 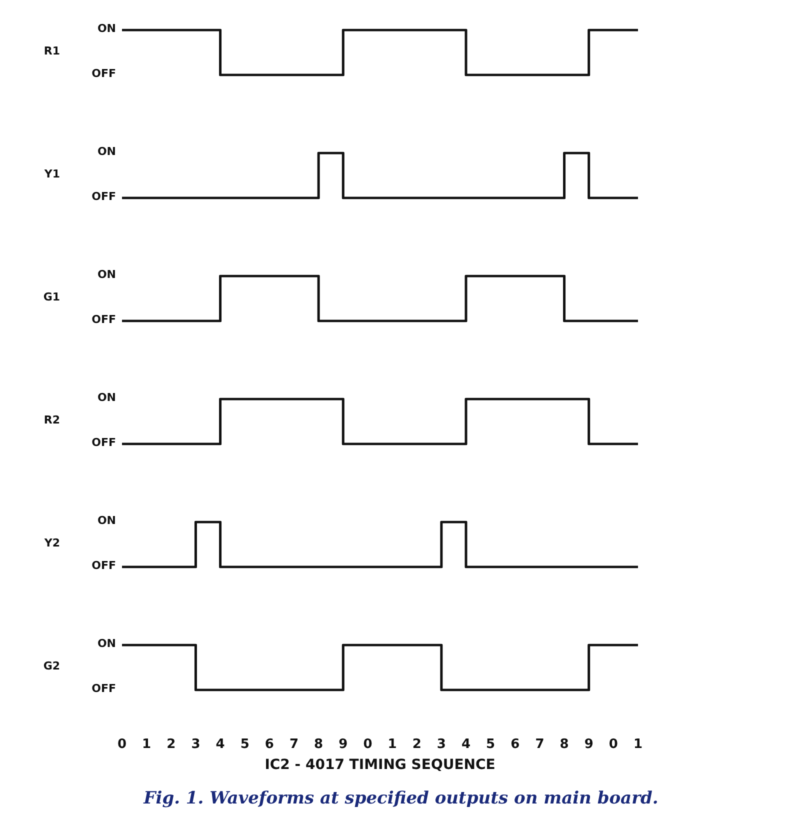 What do you see at coordinates (51, 174) in the screenshot?
I see `y-axis-title: Y1` at bounding box center [51, 174].